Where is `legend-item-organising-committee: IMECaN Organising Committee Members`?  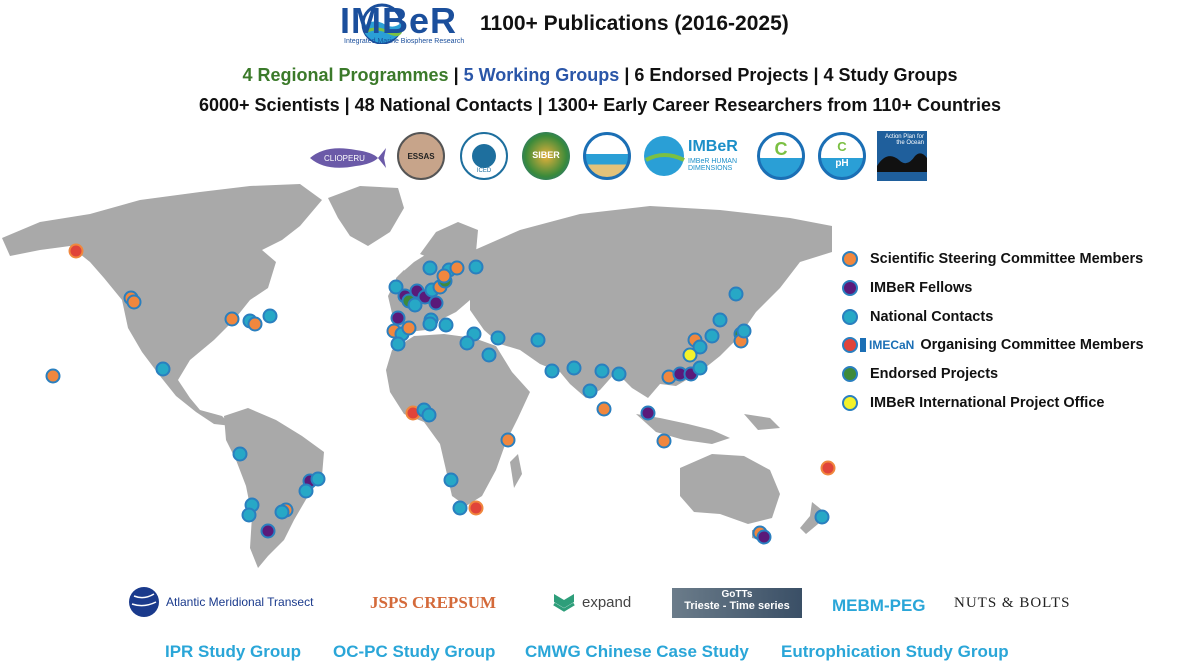
legend-item-organising-committee: IMECaN Organising Committee Members is located at coordinates (993, 345).